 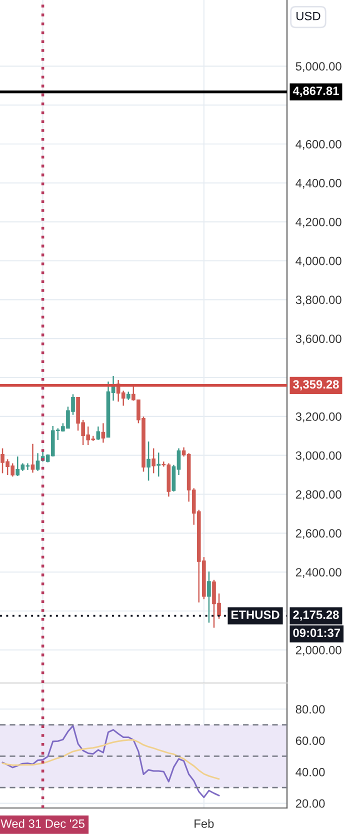 What do you see at coordinates (310, 803) in the screenshot?
I see `y-tick-label: 20.00` at bounding box center [310, 803].